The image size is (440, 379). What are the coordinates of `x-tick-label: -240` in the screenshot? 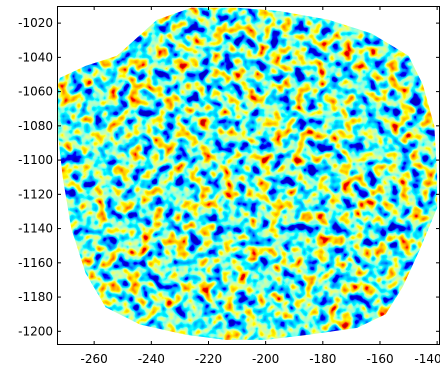 It's located at (151, 359).